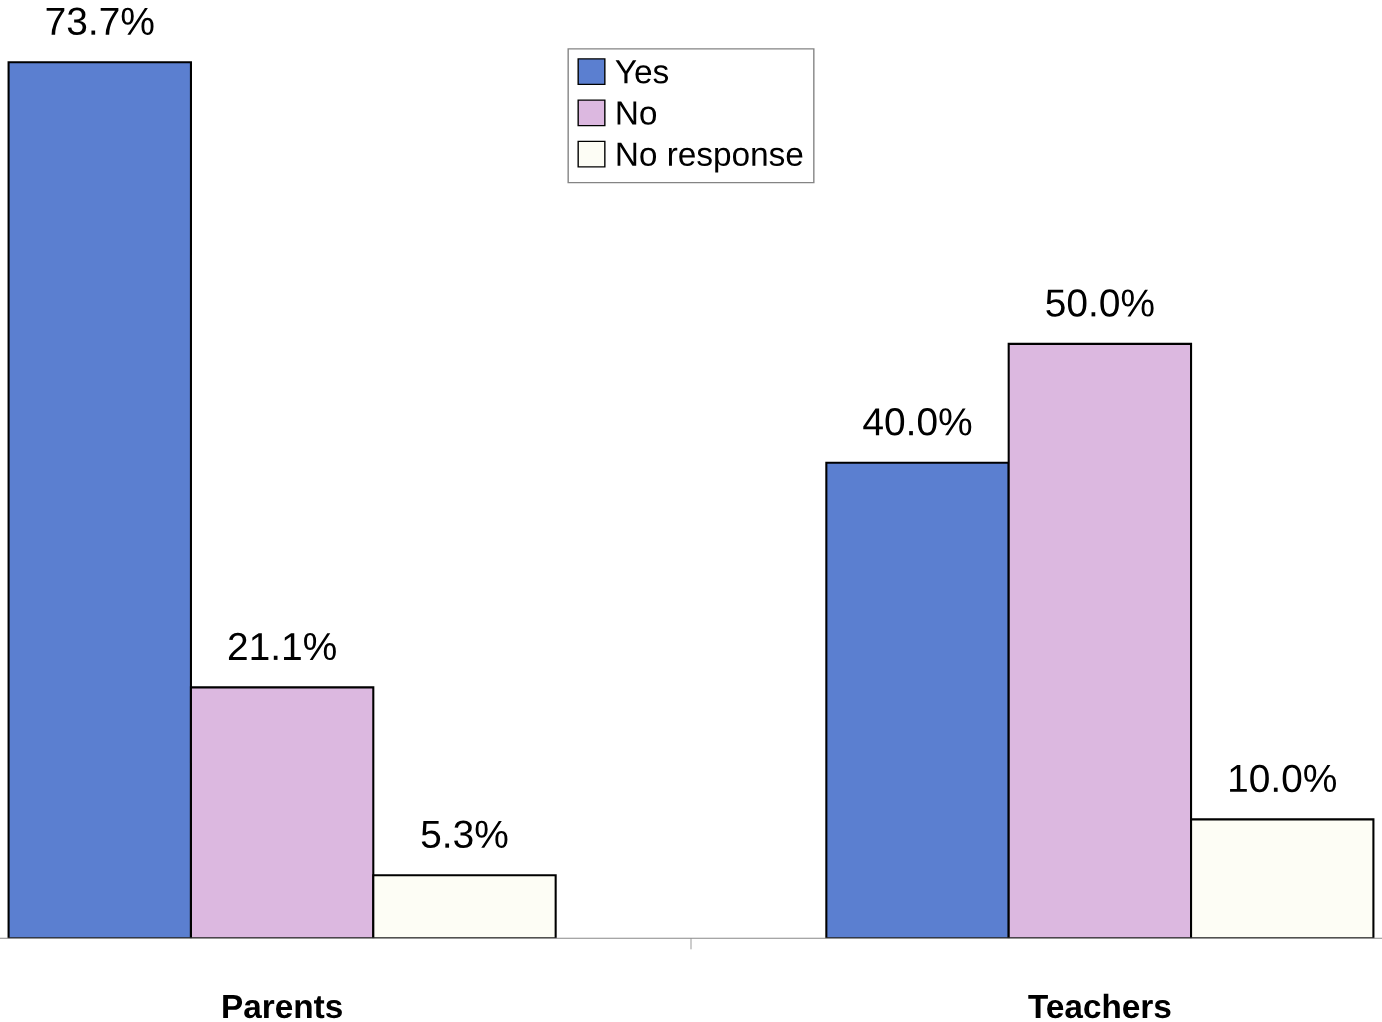 The height and width of the screenshot is (1022, 1382). Describe the element at coordinates (100, 21) in the screenshot. I see `data-label: 73.7%` at that location.